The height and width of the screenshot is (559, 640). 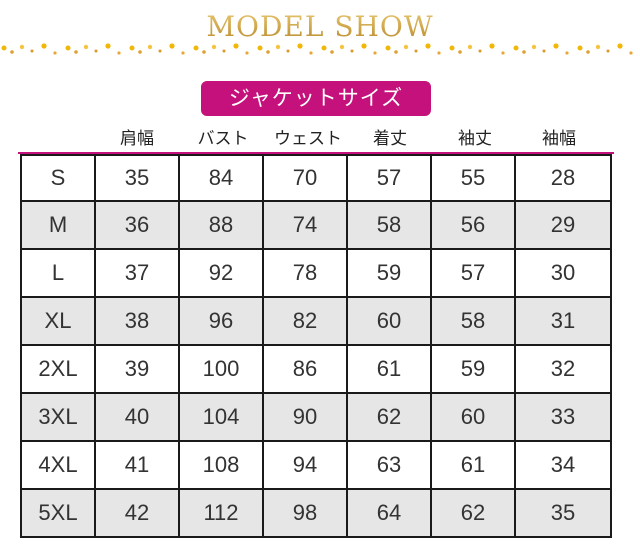 I want to click on table-cell: 112, so click(x=222, y=514).